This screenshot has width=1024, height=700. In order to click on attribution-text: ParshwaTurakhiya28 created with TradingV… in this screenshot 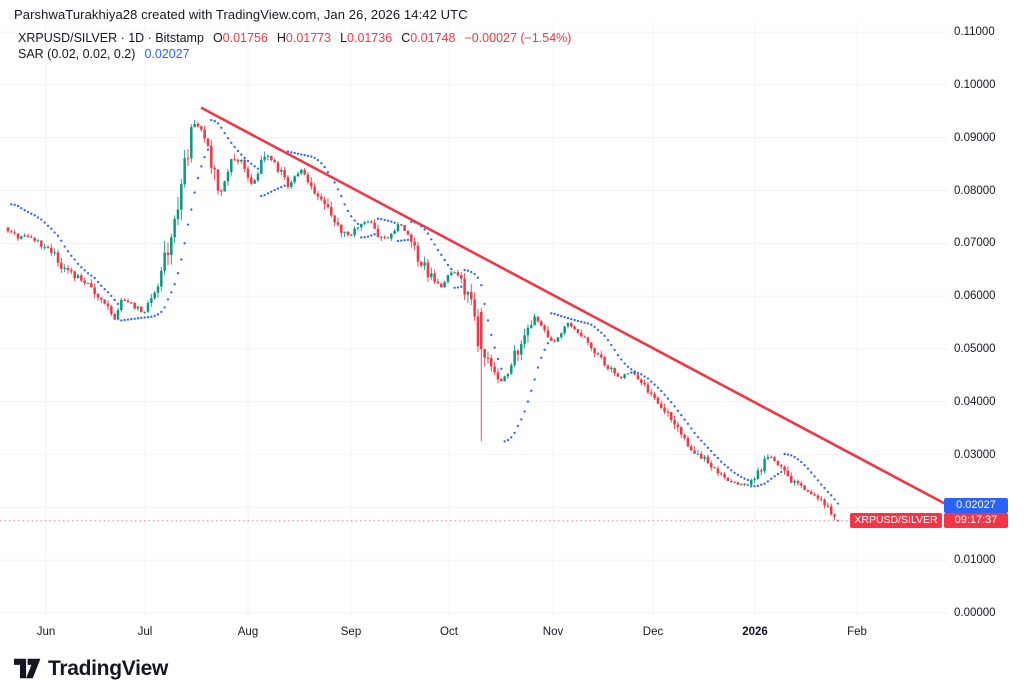, I will do `click(241, 14)`.